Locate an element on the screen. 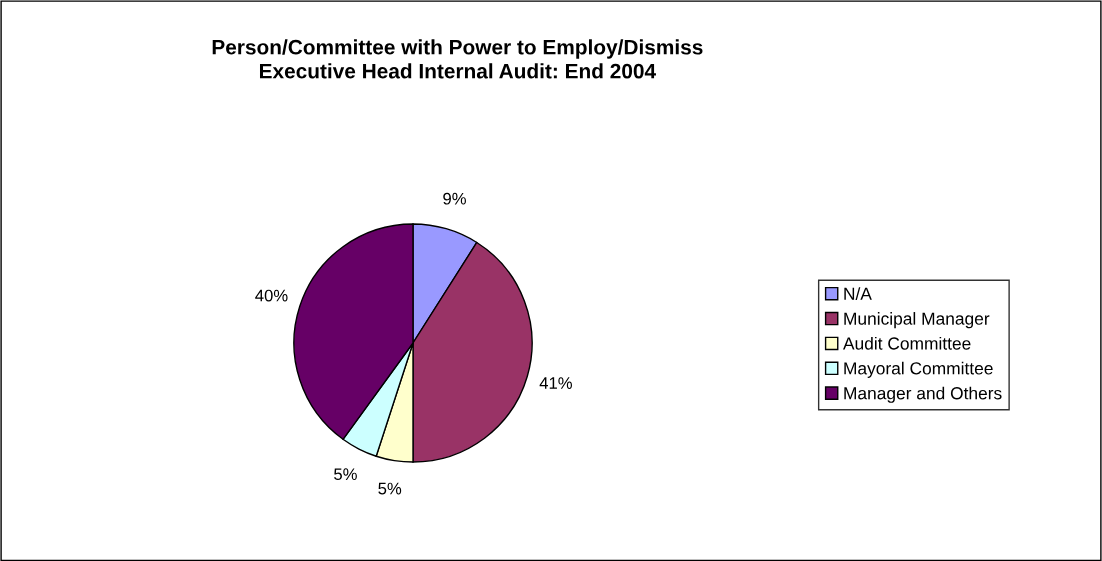  data-label: 41% is located at coordinates (555, 383).